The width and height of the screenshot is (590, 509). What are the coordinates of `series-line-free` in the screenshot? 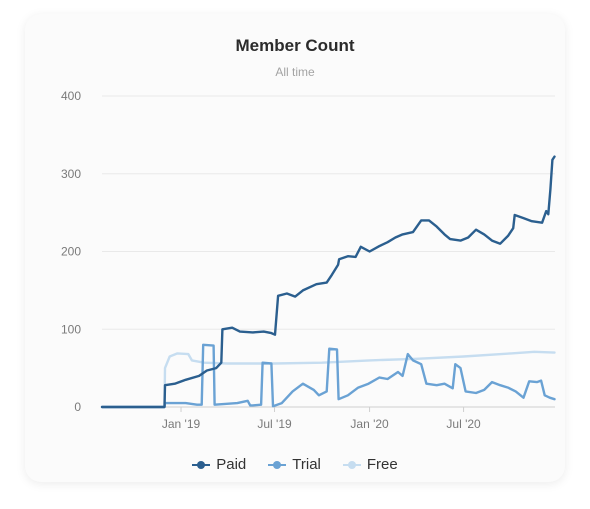 It's located at (328, 379).